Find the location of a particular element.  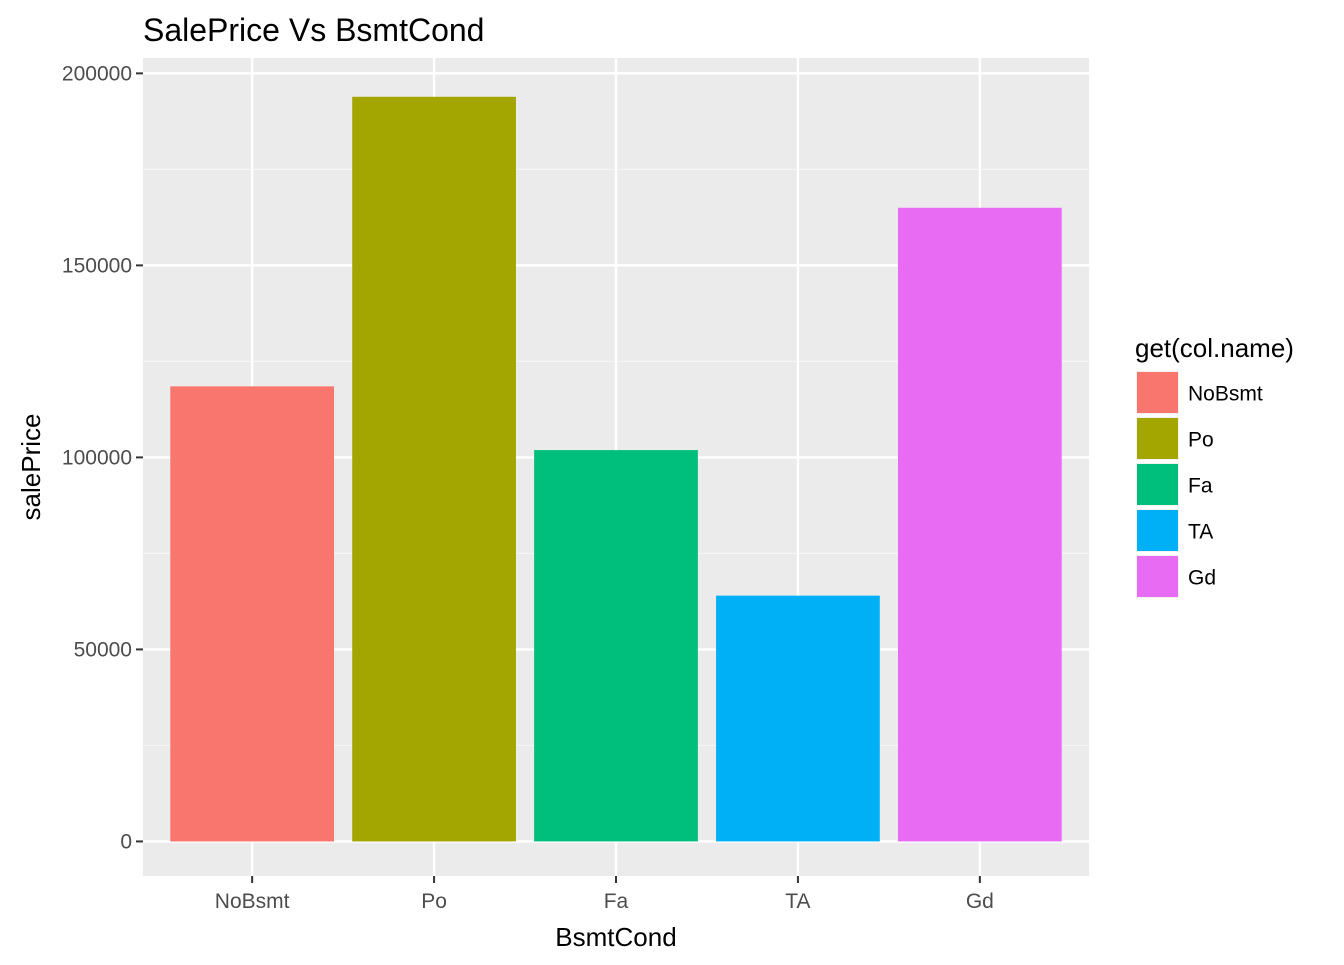

bar-po is located at coordinates (434, 469).